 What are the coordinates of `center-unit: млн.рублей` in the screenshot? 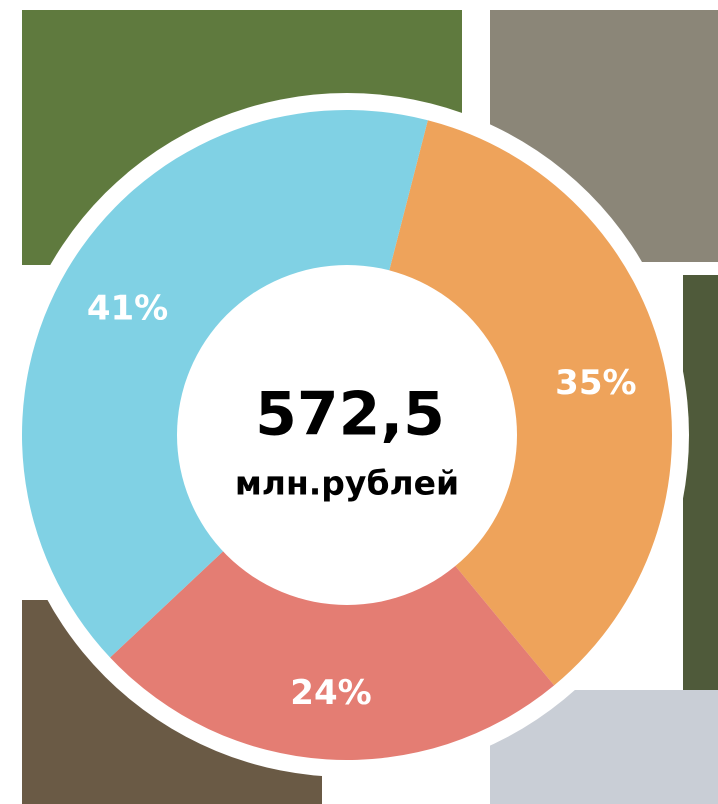 It's located at (347, 483).